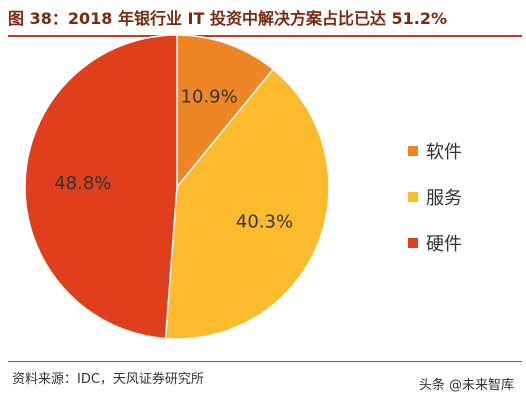  What do you see at coordinates (265, 361) in the screenshot?
I see `footer-divider` at bounding box center [265, 361].